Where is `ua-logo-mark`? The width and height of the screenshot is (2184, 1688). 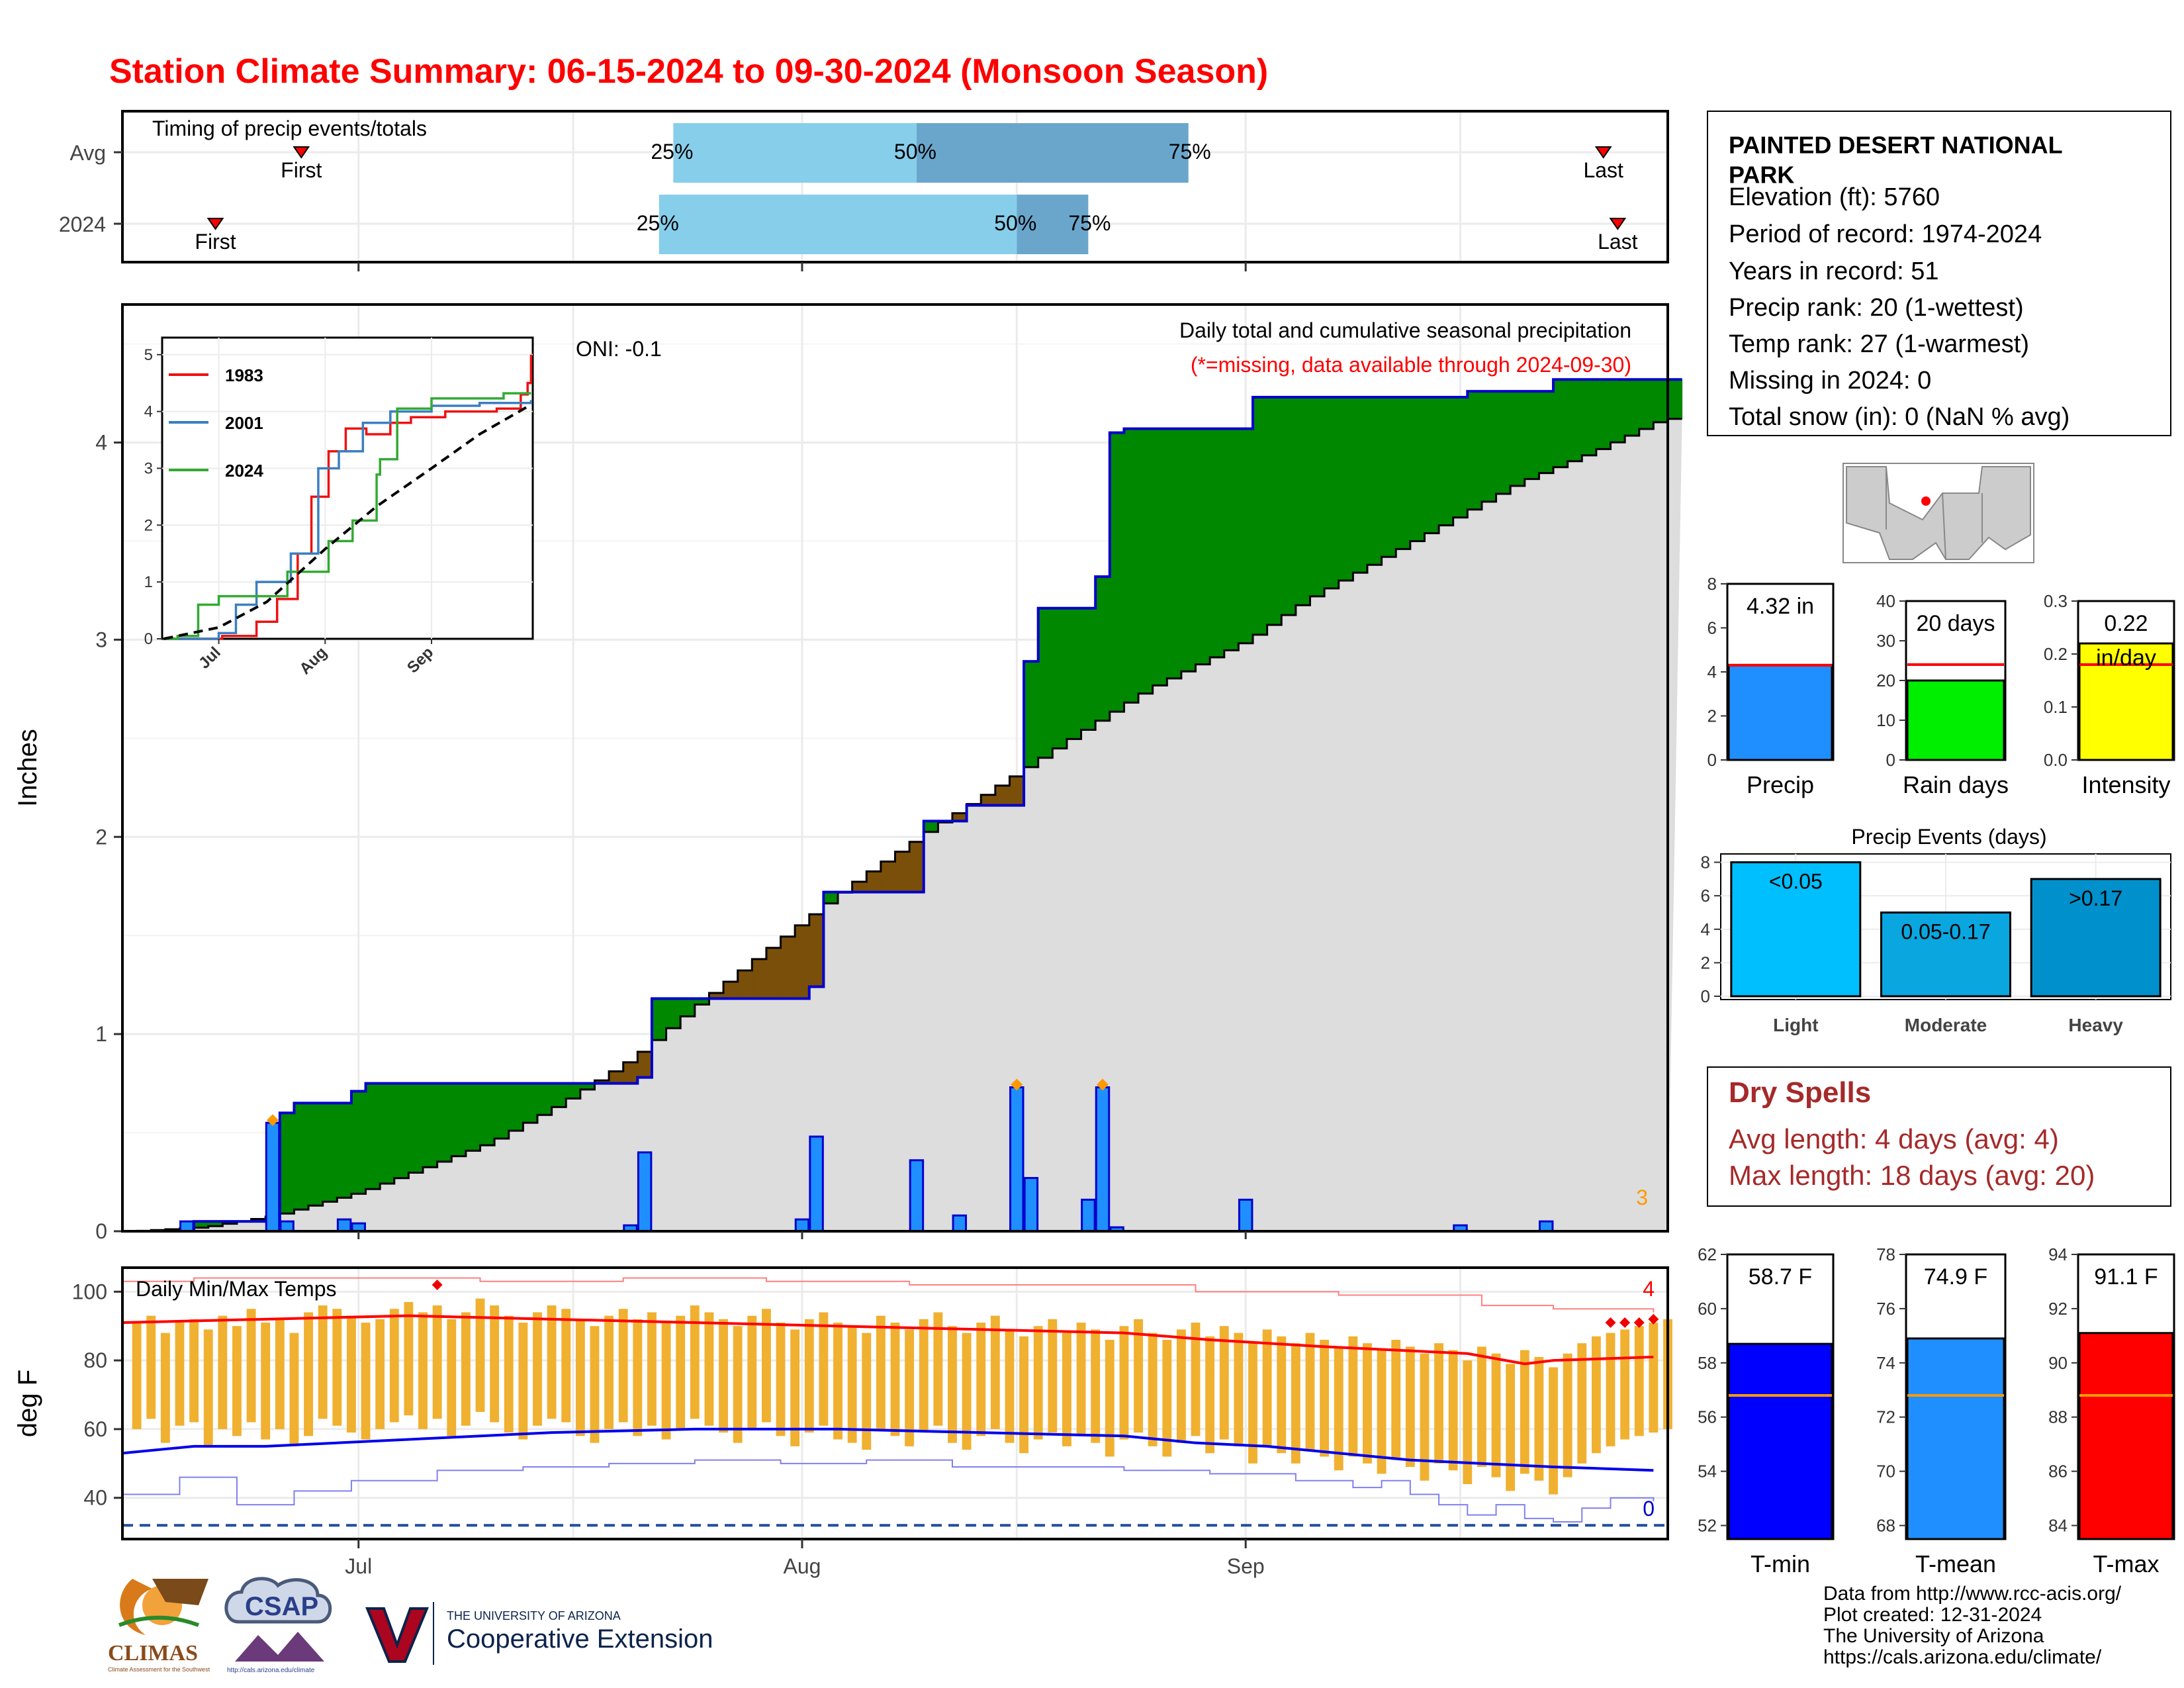 ua-logo-mark is located at coordinates (397, 1635).